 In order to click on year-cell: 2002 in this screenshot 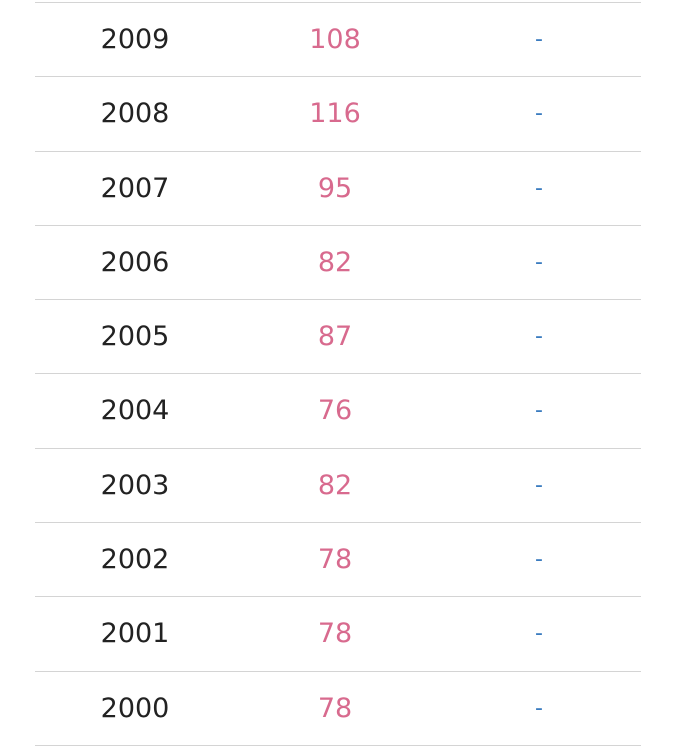, I will do `click(135, 560)`.